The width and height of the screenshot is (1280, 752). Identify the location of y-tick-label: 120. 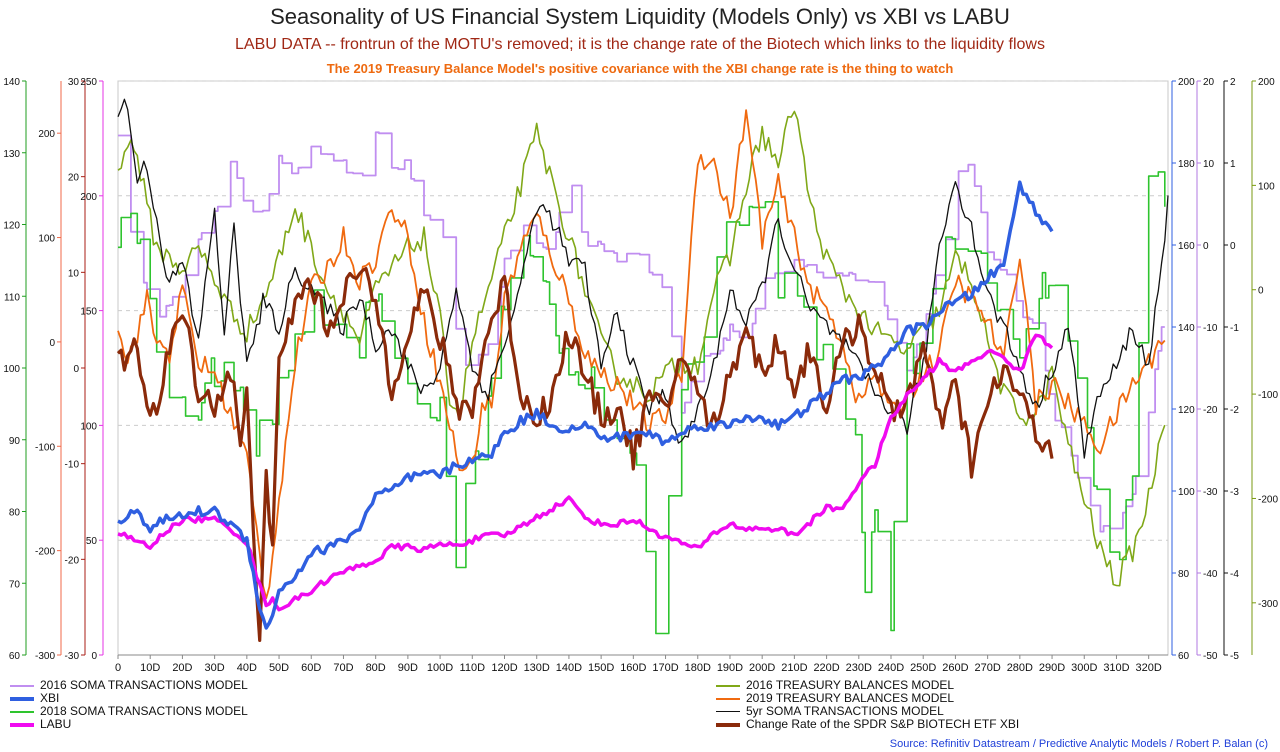
(11, 226).